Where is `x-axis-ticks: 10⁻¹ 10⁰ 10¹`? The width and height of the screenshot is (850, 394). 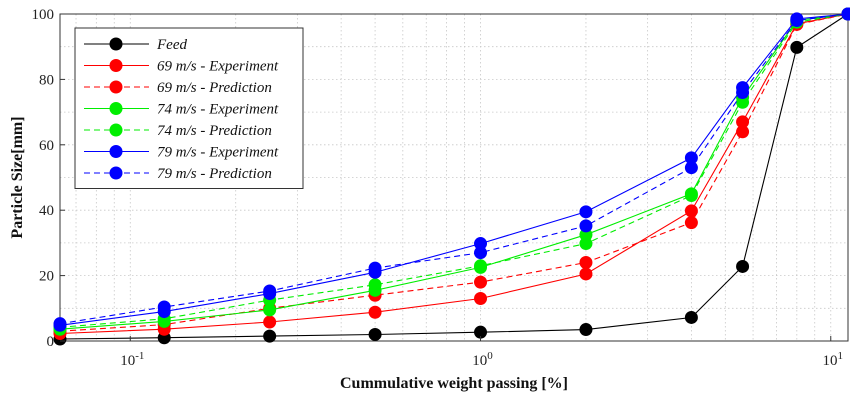 x-axis-ticks: 10⁻¹ 10⁰ 10¹ is located at coordinates (481, 352).